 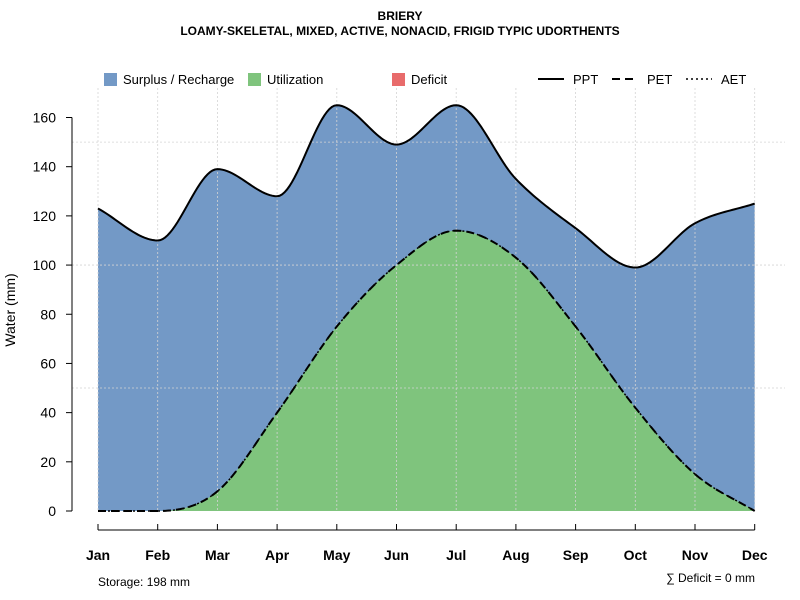 I want to click on x-tick-label-aug: Aug, so click(x=515, y=555).